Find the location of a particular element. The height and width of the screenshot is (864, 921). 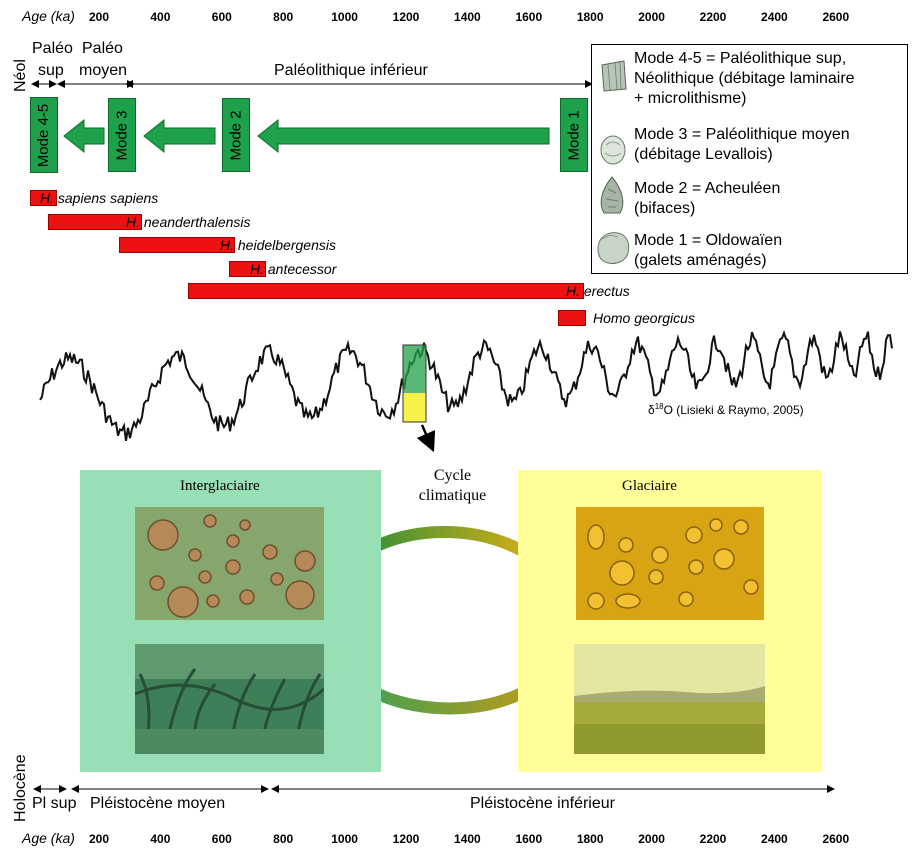

top-axis-tick-800: 800 is located at coordinates (283, 17).